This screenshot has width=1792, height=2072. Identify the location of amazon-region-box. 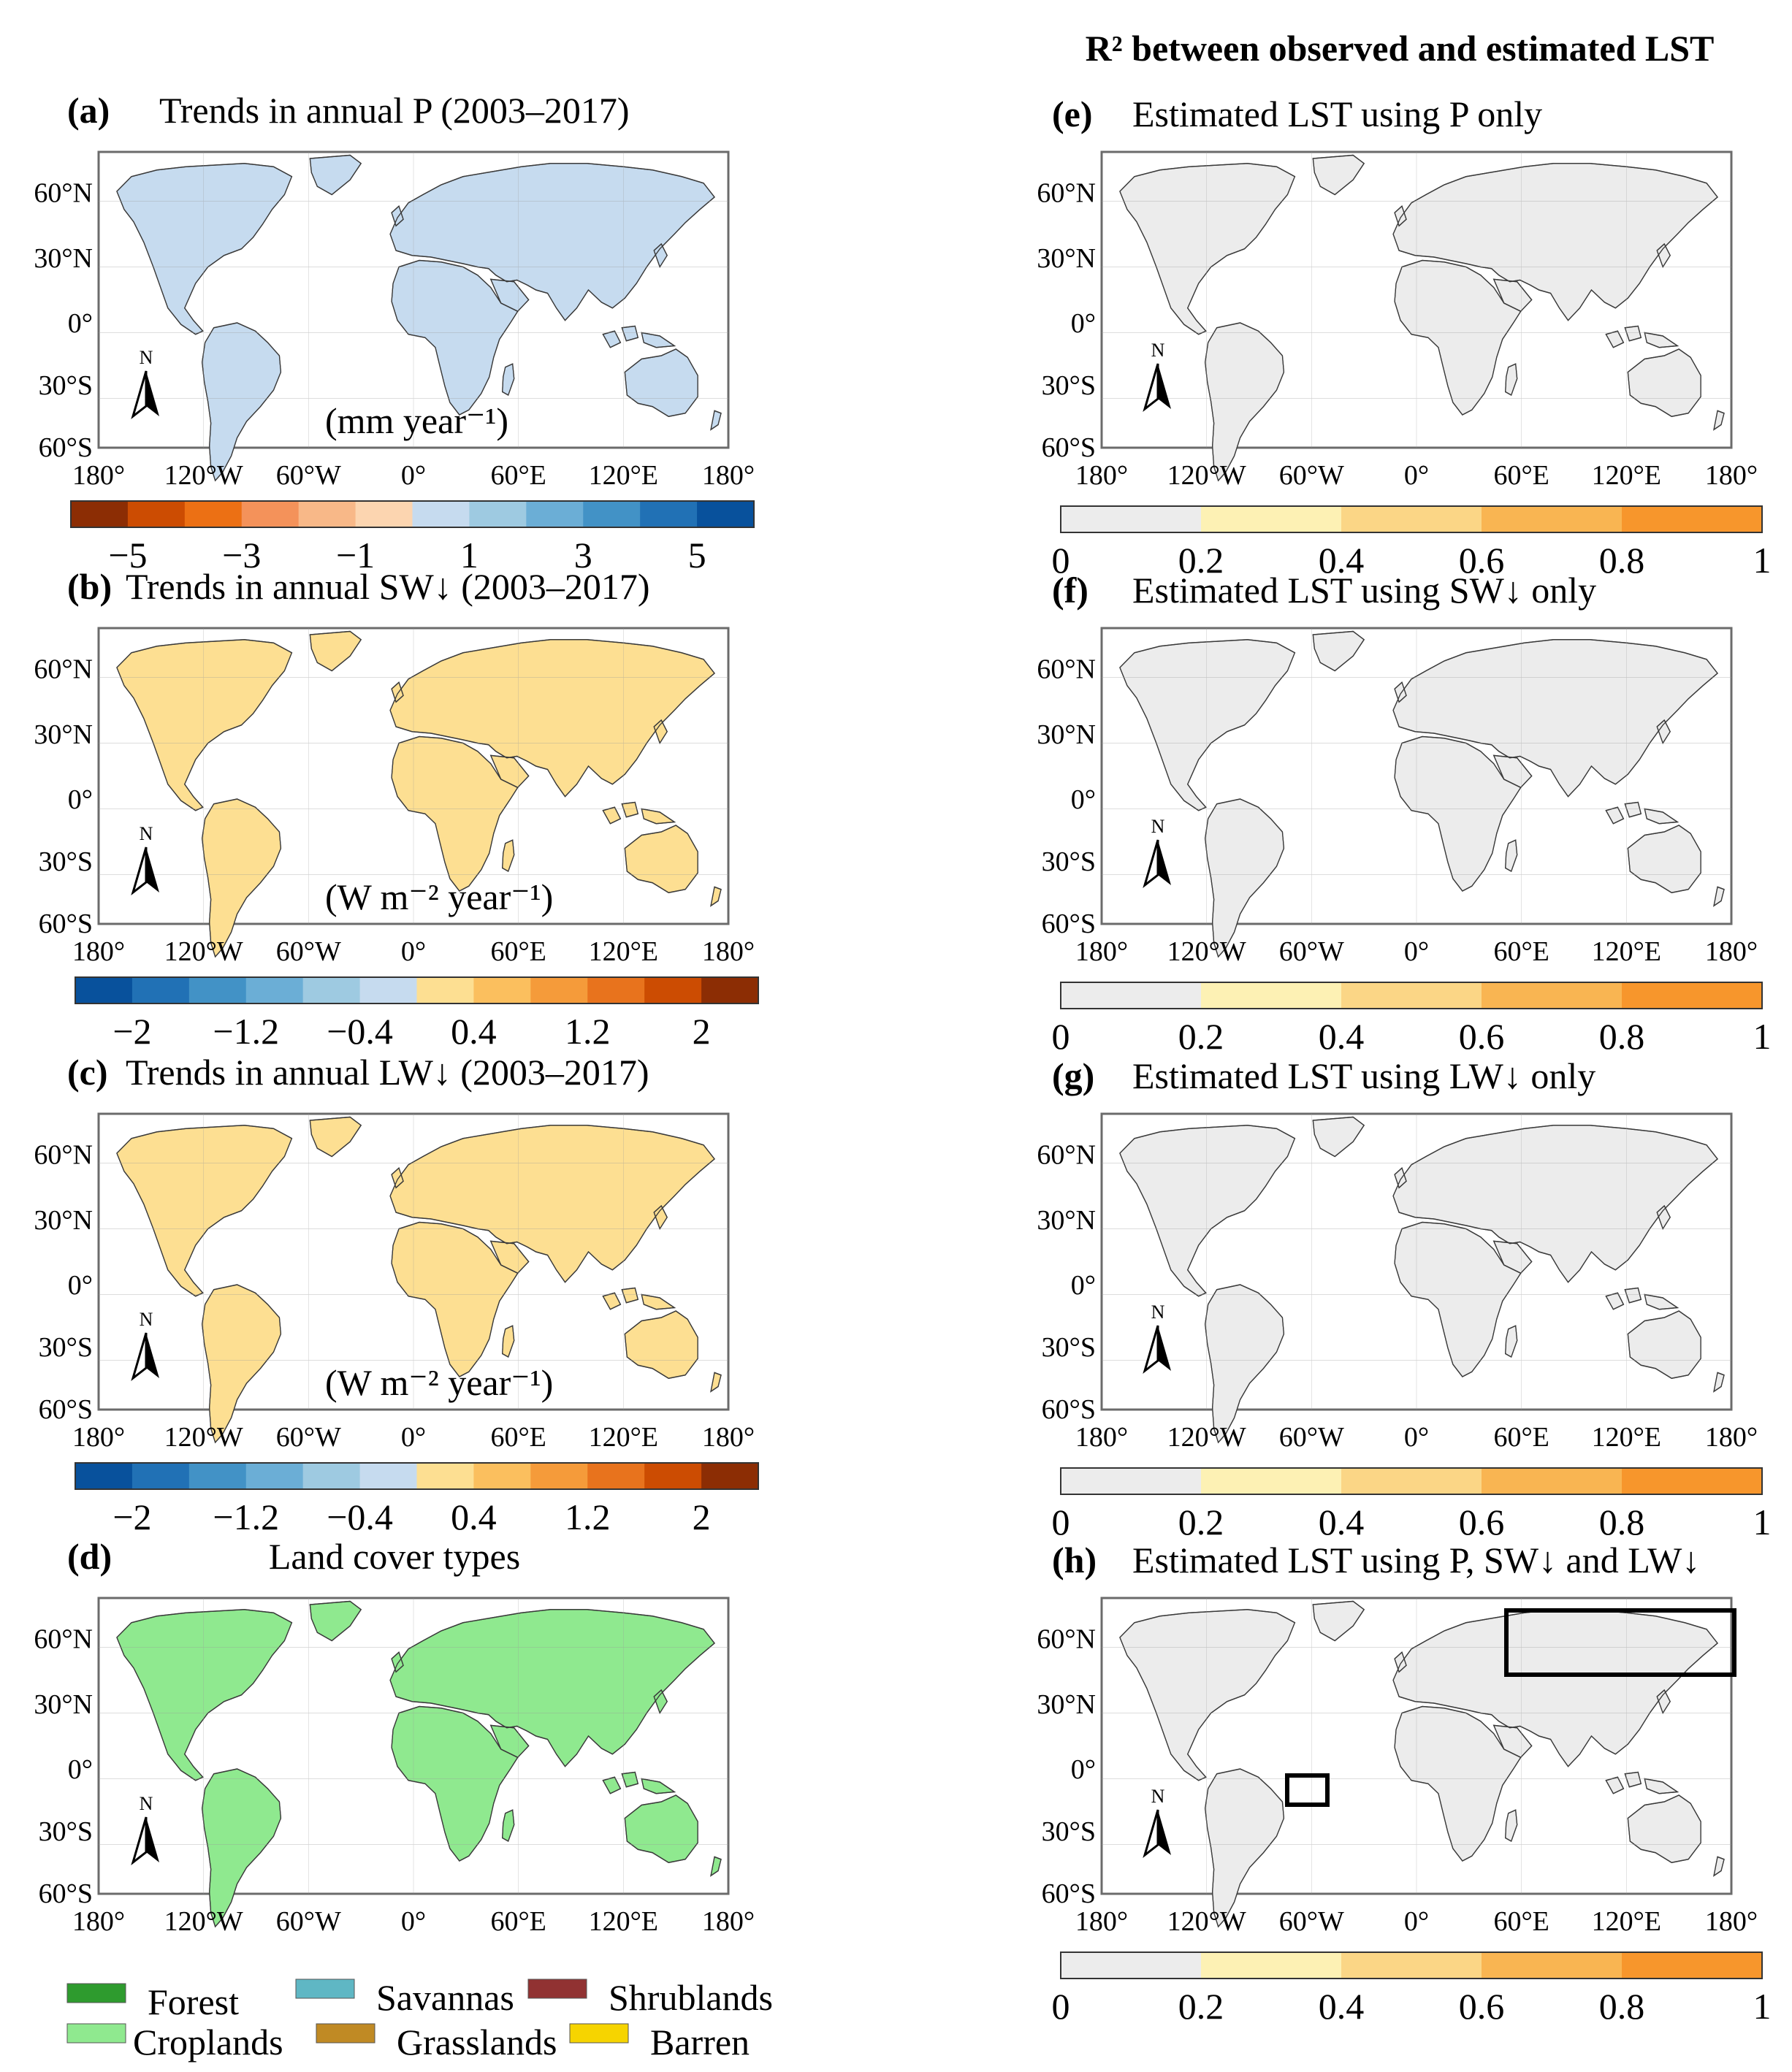
(1308, 1790).